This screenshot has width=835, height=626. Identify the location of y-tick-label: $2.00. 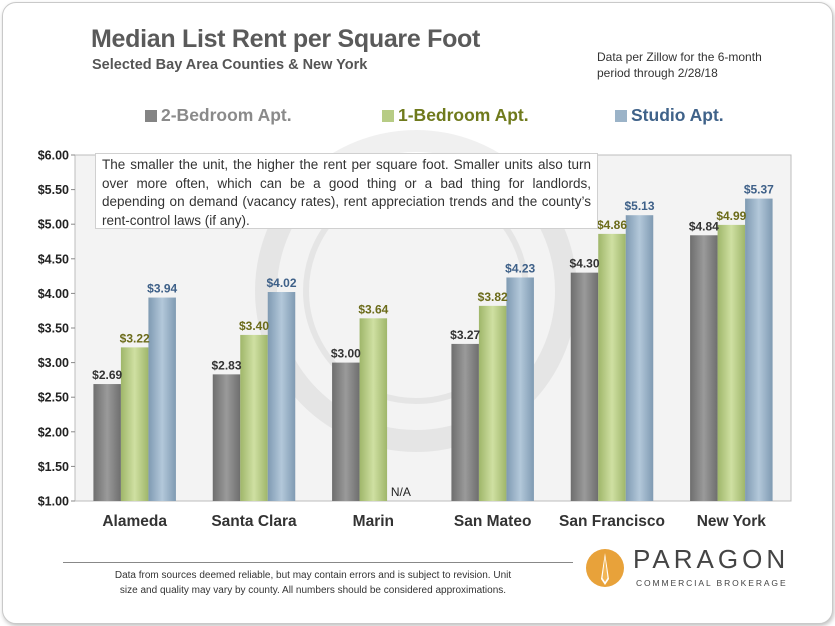
(53, 432).